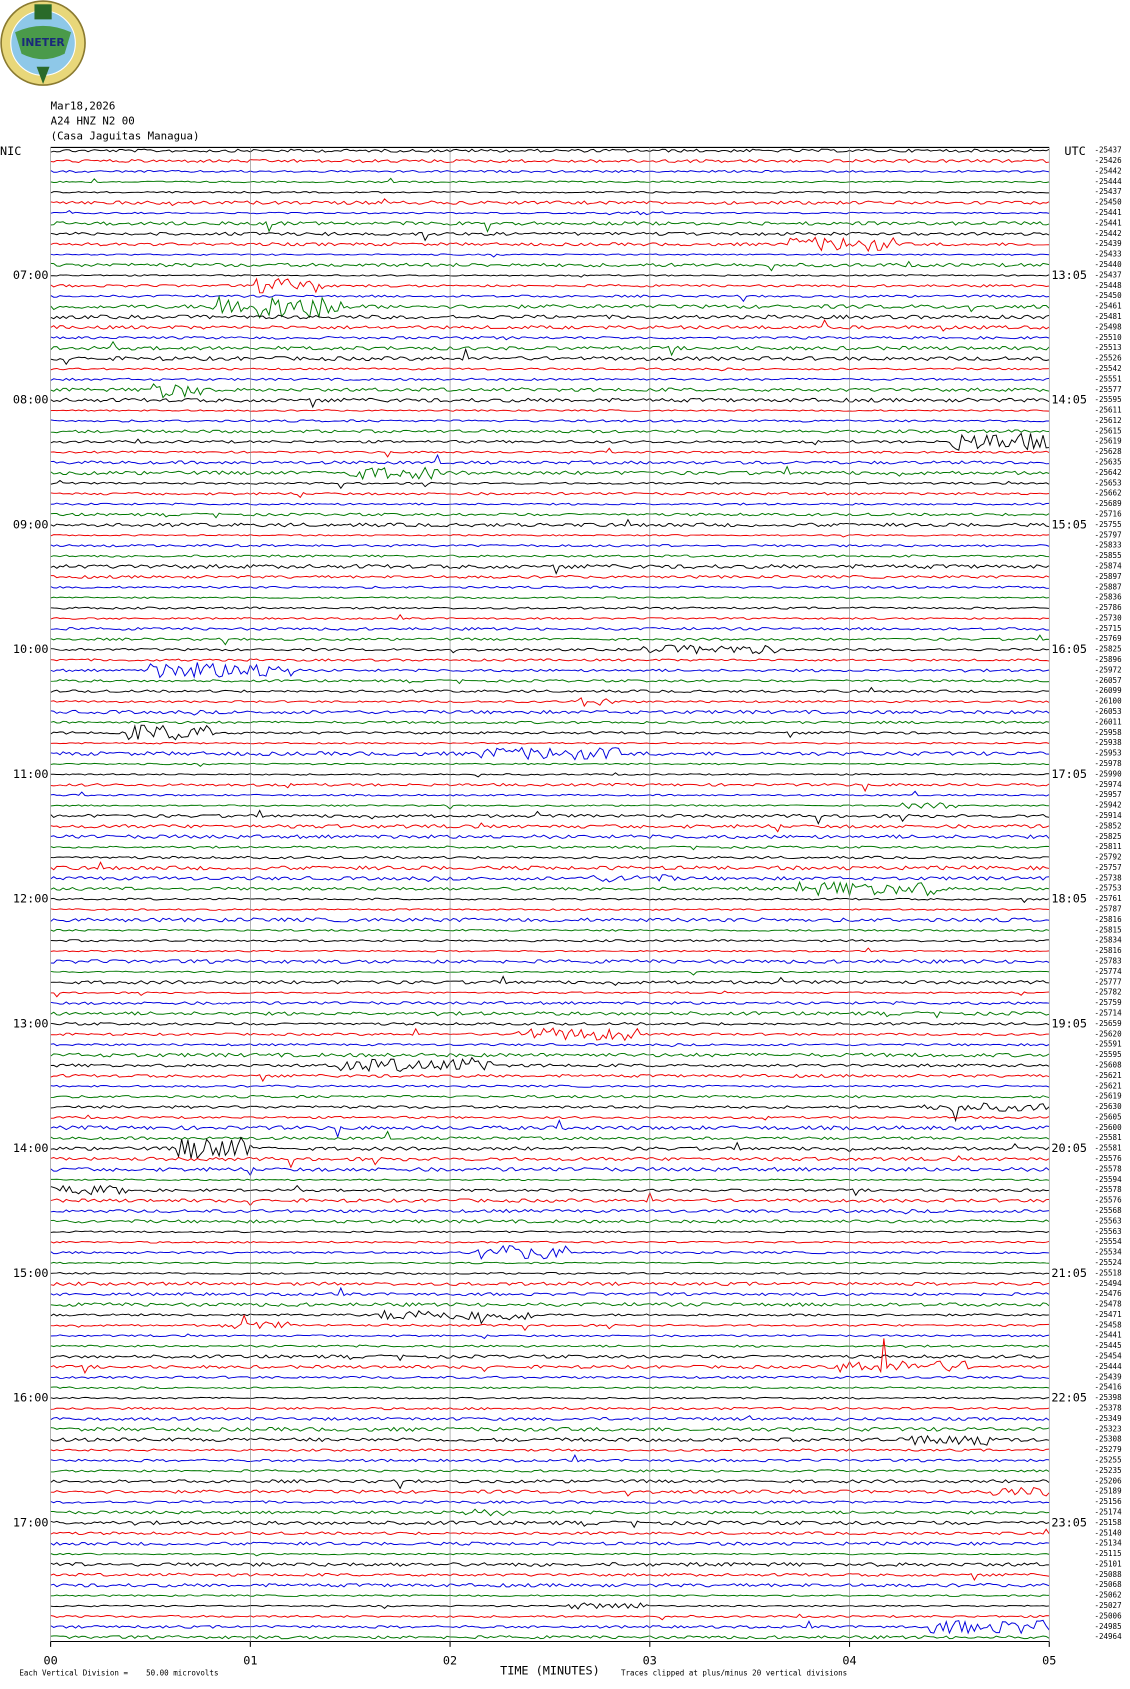  I want to click on trace-offset: -25378, so click(1108, 1408).